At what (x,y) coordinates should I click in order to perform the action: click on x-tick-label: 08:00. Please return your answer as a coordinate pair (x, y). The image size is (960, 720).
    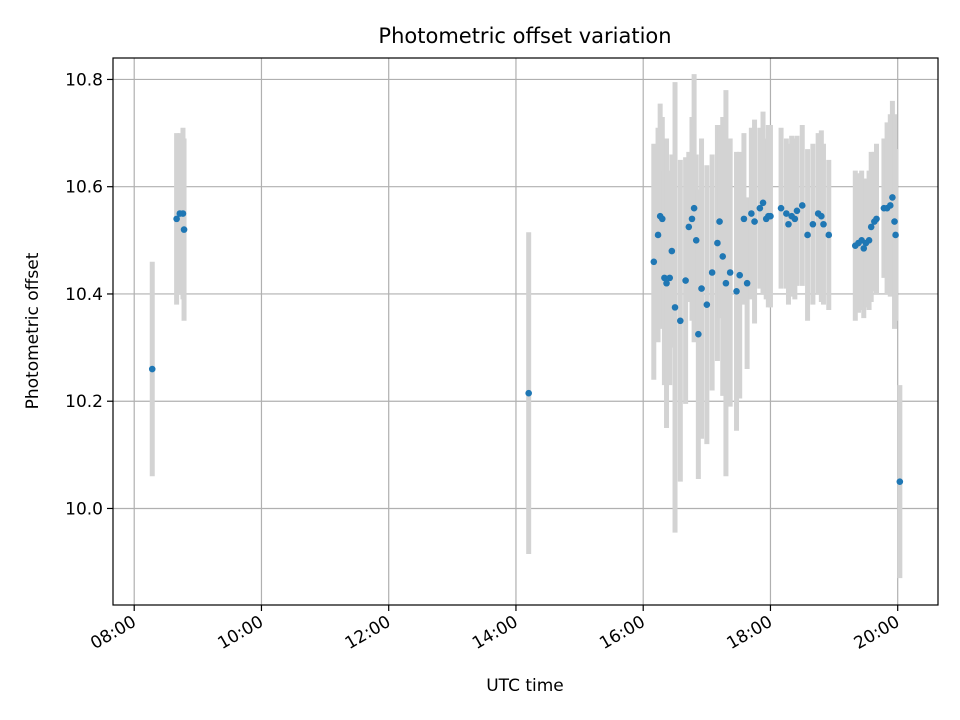
    Looking at the image, I should click on (113, 633).